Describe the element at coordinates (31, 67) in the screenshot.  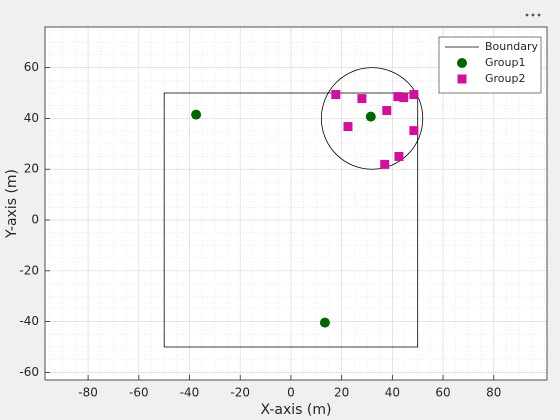
I see `y-tick-label: 60` at that location.